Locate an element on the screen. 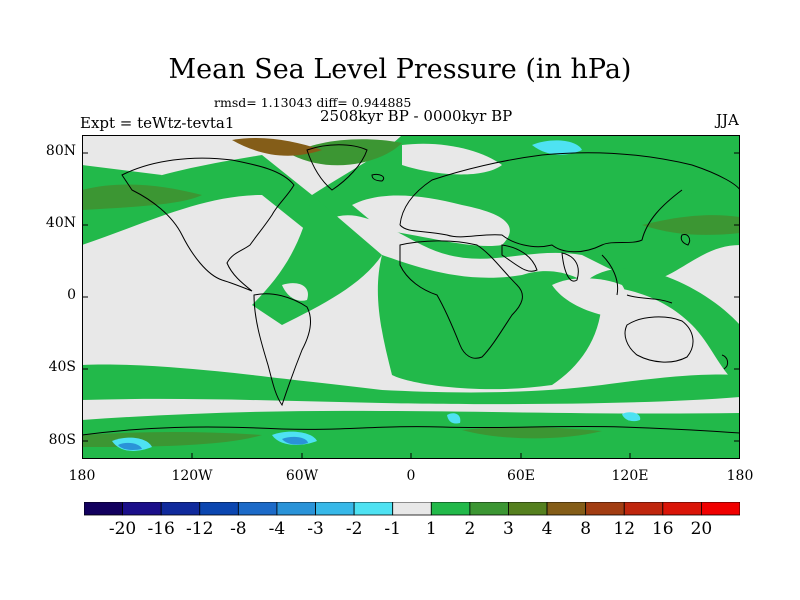 This screenshot has width=800, height=600. lat-tick-label: 80N is located at coordinates (60, 151).